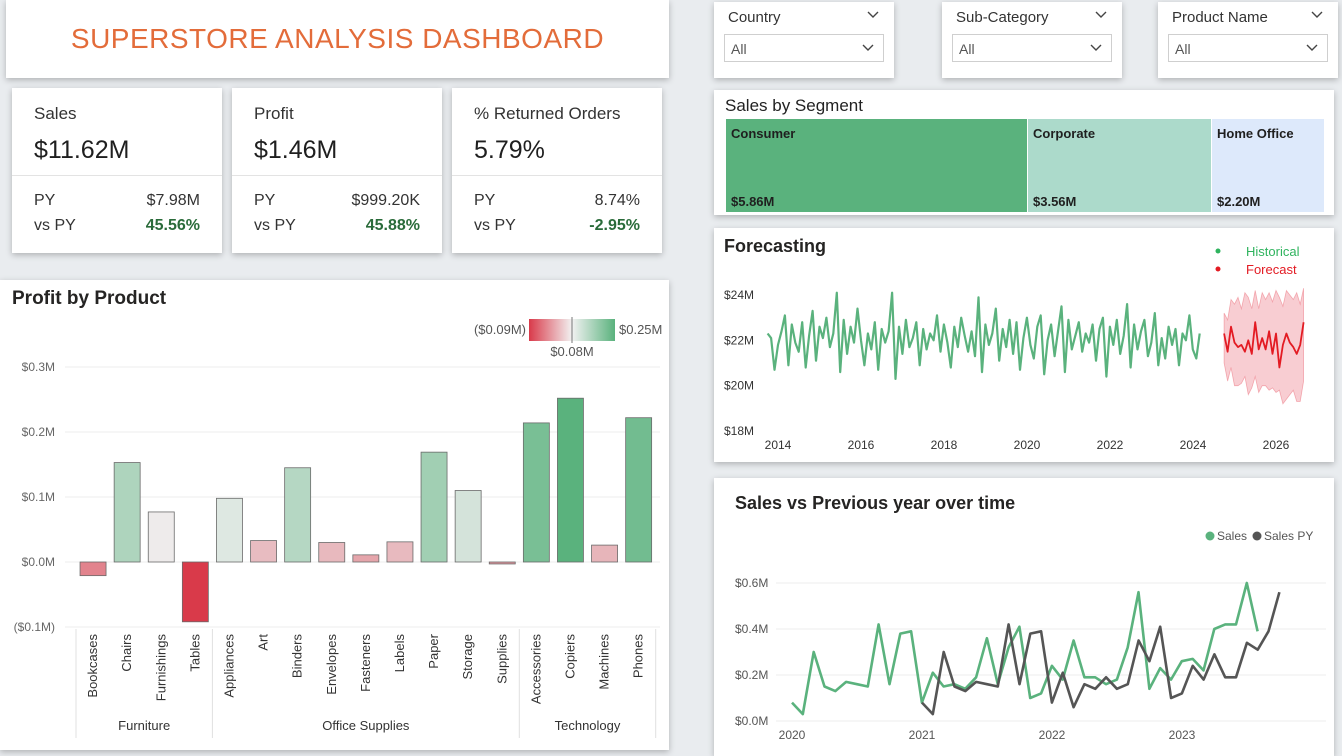  Describe the element at coordinates (38, 497) in the screenshot. I see `y-tick-label: $0.1M` at that location.